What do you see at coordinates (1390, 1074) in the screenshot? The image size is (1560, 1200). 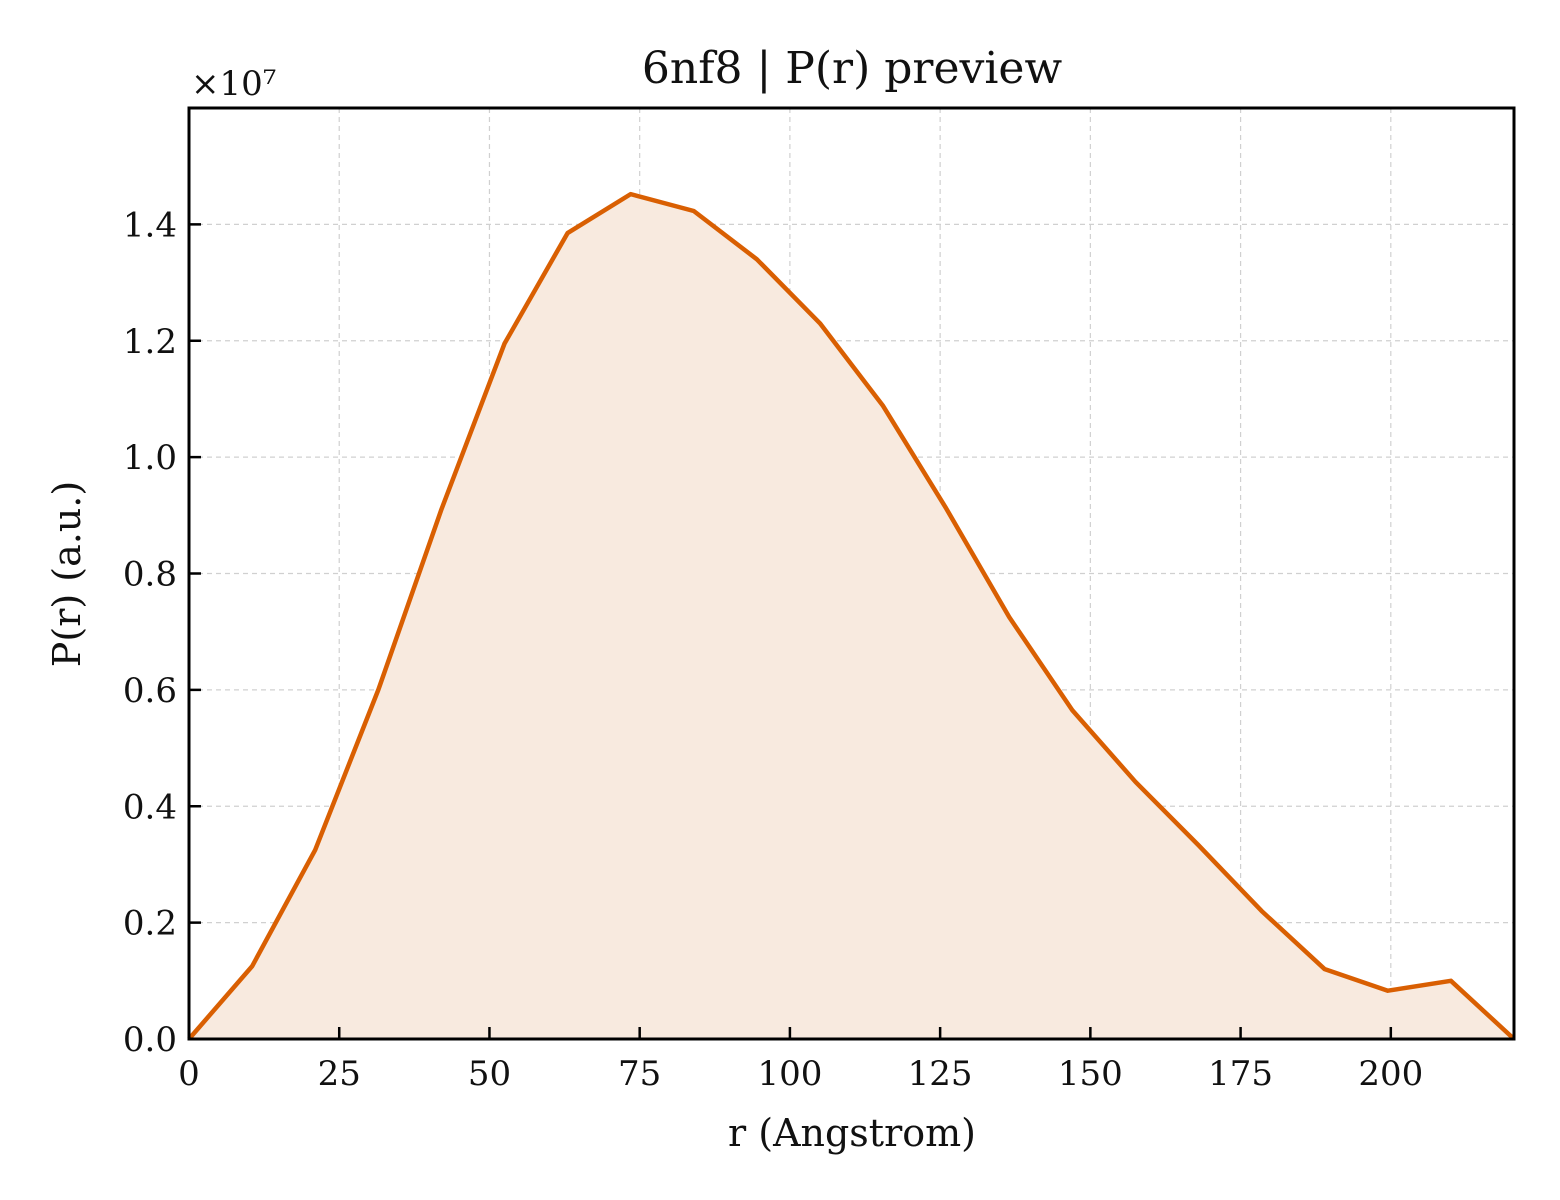 I see `x-tick-label: 200` at bounding box center [1390, 1074].